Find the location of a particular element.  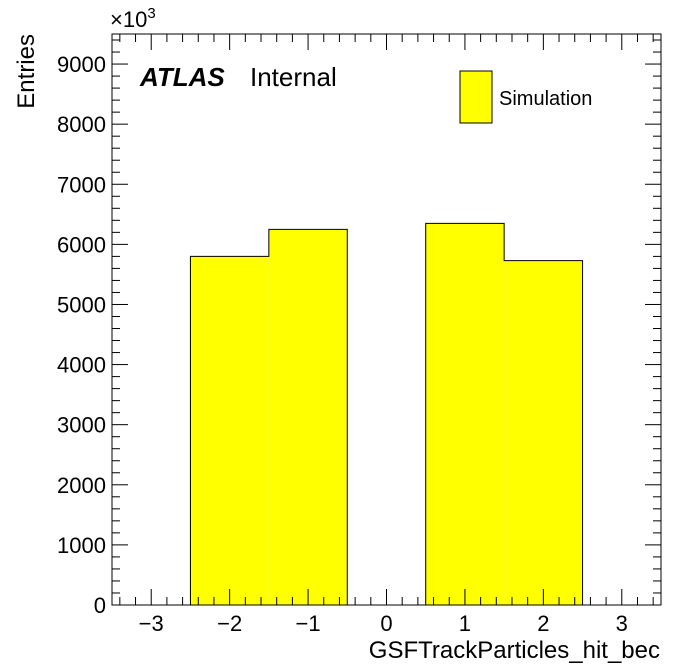

x-tick-label: 2 is located at coordinates (543, 623).